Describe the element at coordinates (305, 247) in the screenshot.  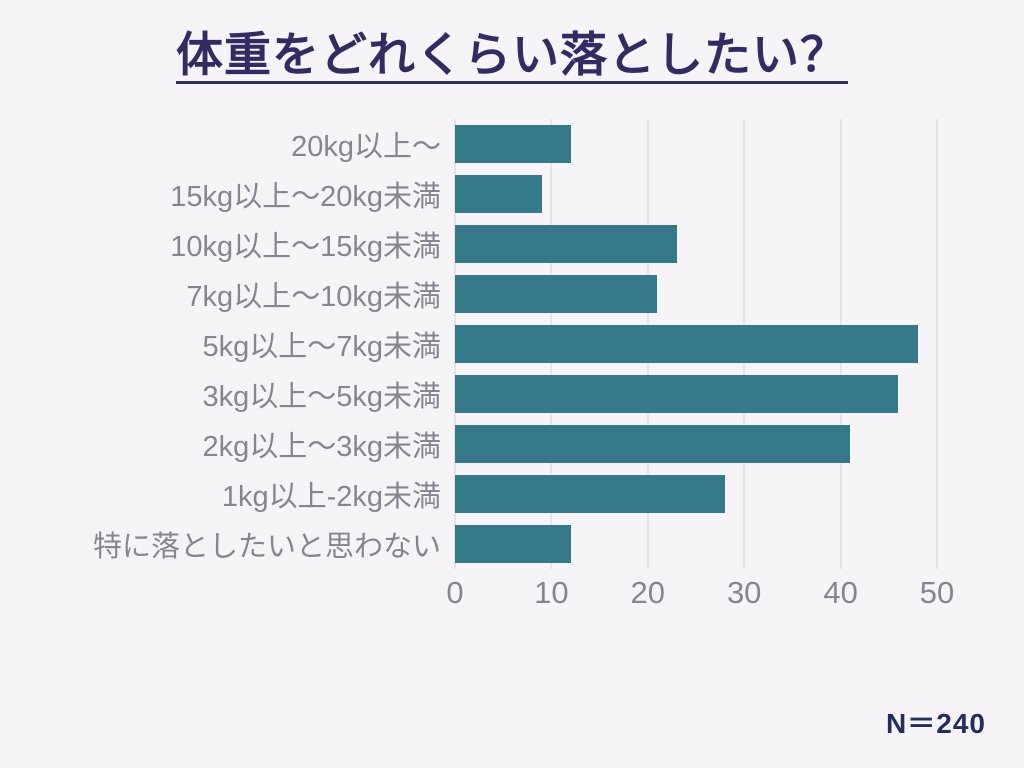
I see `category-label: 10kg以上～15kg未満` at that location.